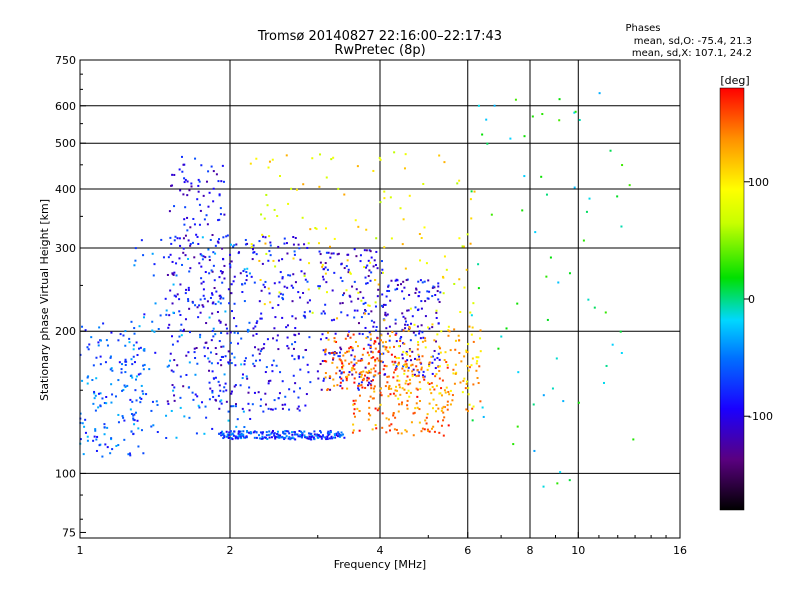 This screenshot has height=600, width=800. I want to click on y-tick-label: 300, so click(65, 248).